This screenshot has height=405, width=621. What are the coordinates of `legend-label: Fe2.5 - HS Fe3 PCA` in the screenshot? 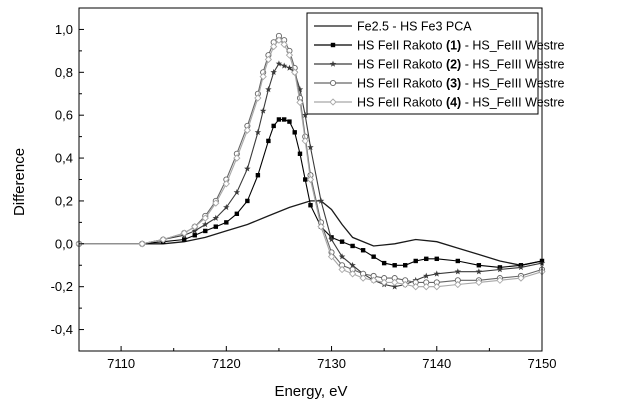 It's located at (414, 27).